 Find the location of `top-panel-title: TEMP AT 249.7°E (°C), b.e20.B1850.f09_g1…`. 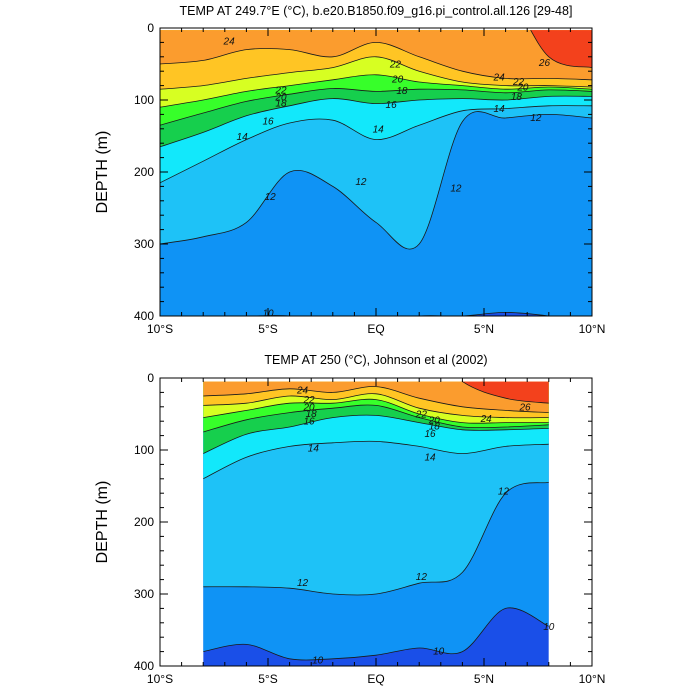

top-panel-title: TEMP AT 249.7°E (°C), b.e20.B1850.f09_g1… is located at coordinates (376, 11).